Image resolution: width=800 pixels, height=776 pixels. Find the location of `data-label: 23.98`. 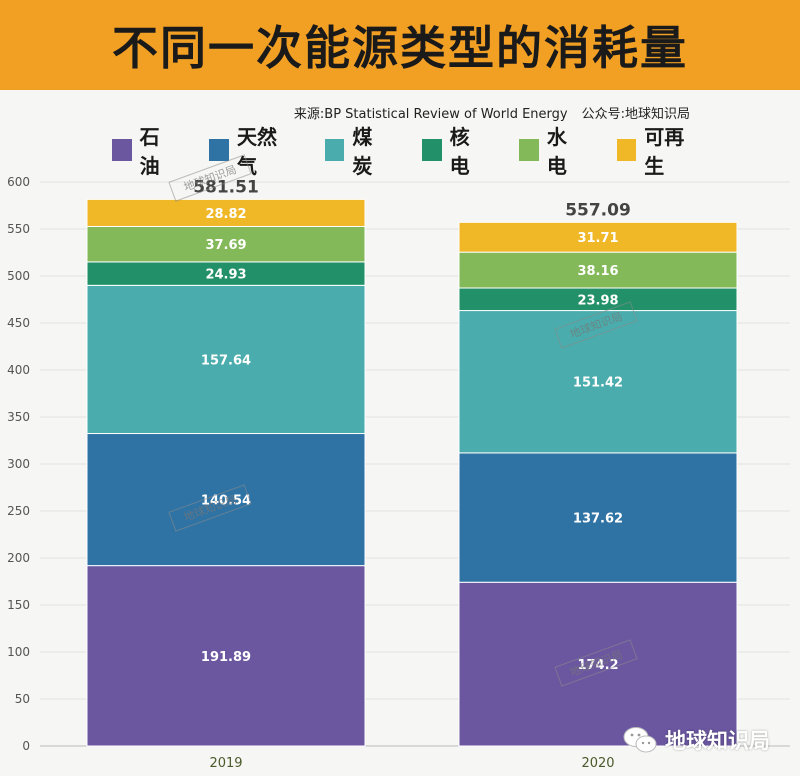

data-label: 23.98 is located at coordinates (597, 300).